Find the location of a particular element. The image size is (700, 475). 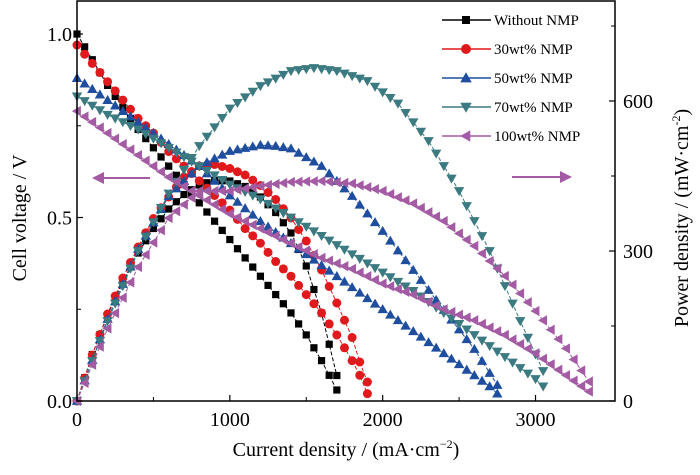

legend-label: 50wt% NMP is located at coordinates (533, 79).